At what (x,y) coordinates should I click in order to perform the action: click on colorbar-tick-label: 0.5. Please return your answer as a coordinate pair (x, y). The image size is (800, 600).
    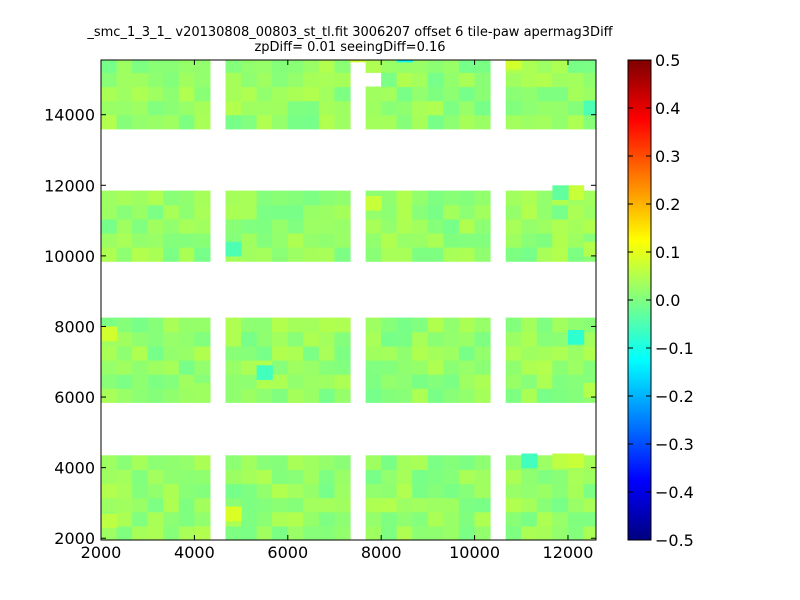
    Looking at the image, I should click on (667, 60).